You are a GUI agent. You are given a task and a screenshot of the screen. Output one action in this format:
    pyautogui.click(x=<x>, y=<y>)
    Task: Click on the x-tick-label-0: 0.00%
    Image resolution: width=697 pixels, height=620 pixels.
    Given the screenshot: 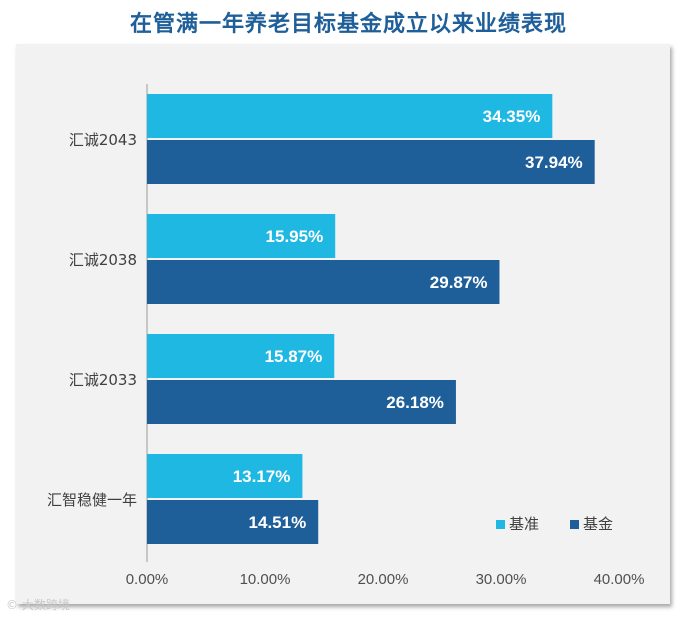 What is the action you would take?
    pyautogui.click(x=147, y=579)
    